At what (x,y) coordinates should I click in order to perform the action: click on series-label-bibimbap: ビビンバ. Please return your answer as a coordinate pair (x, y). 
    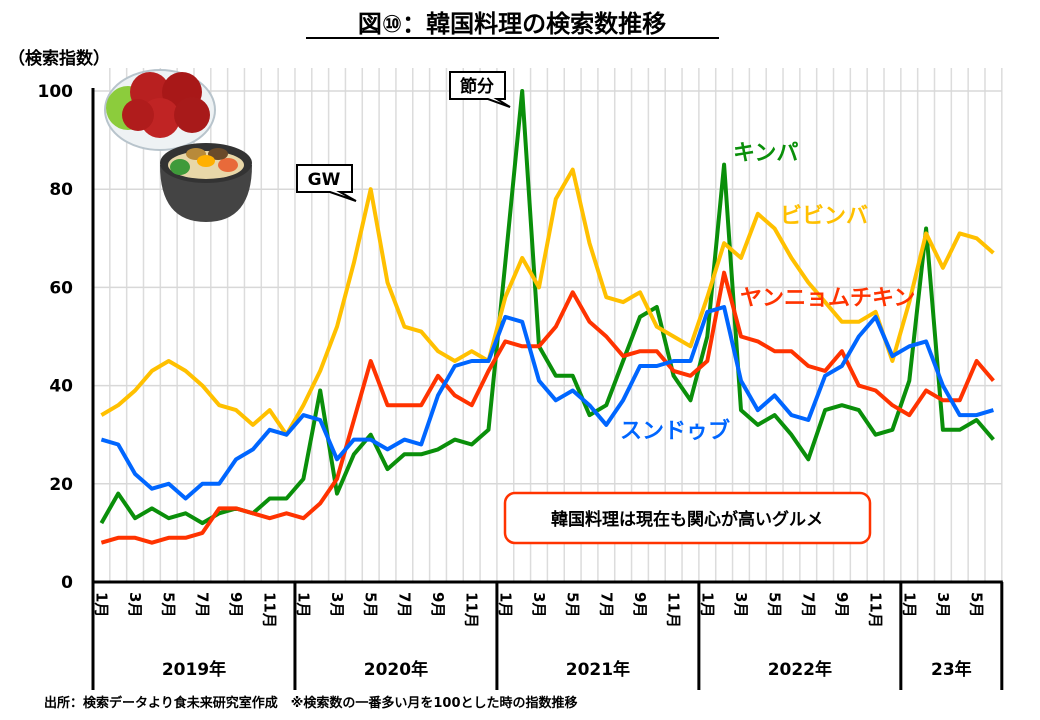
    Looking at the image, I should click on (824, 216).